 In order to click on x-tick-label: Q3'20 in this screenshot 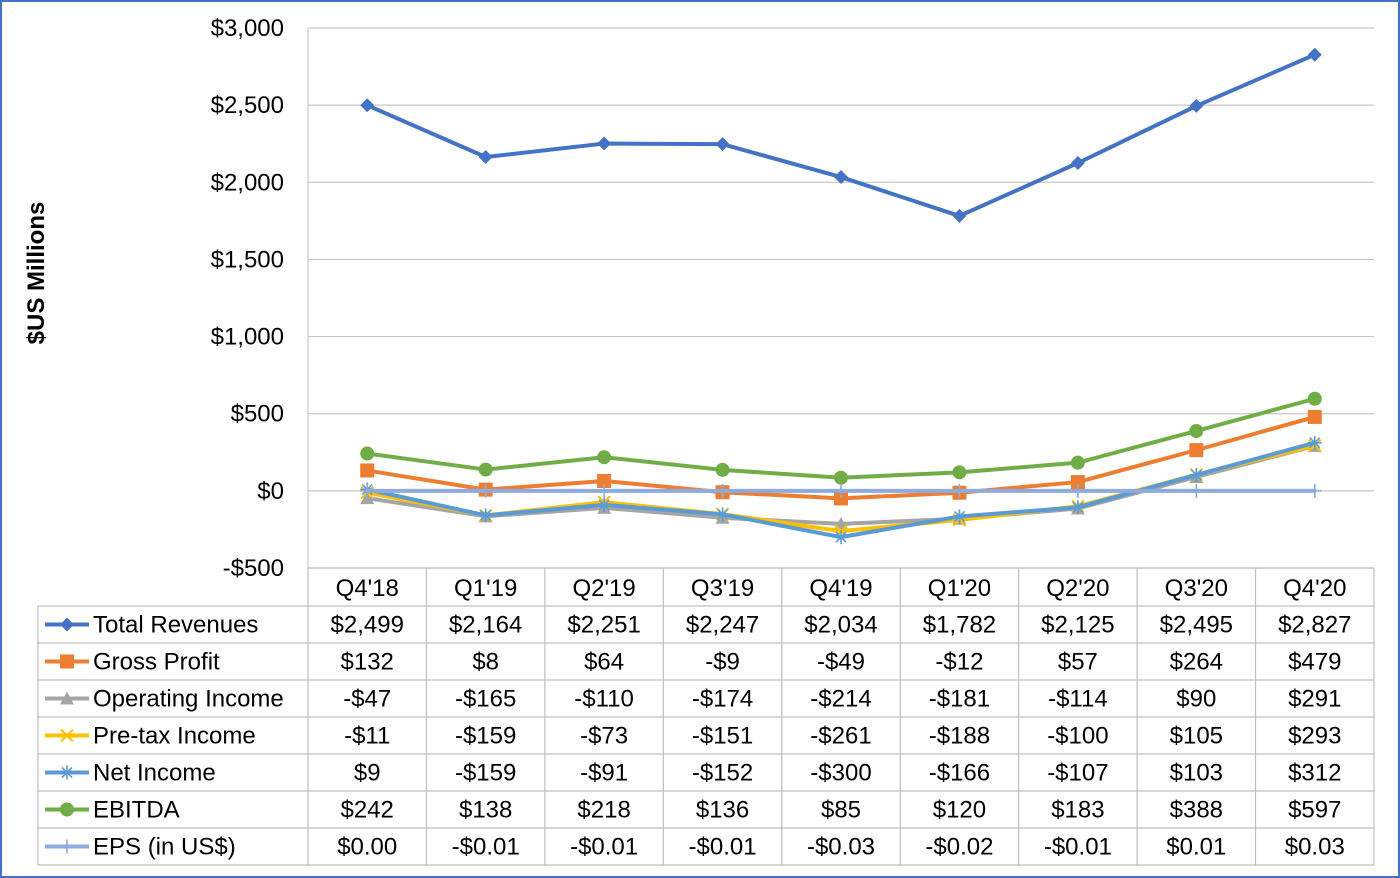, I will do `click(1196, 588)`.